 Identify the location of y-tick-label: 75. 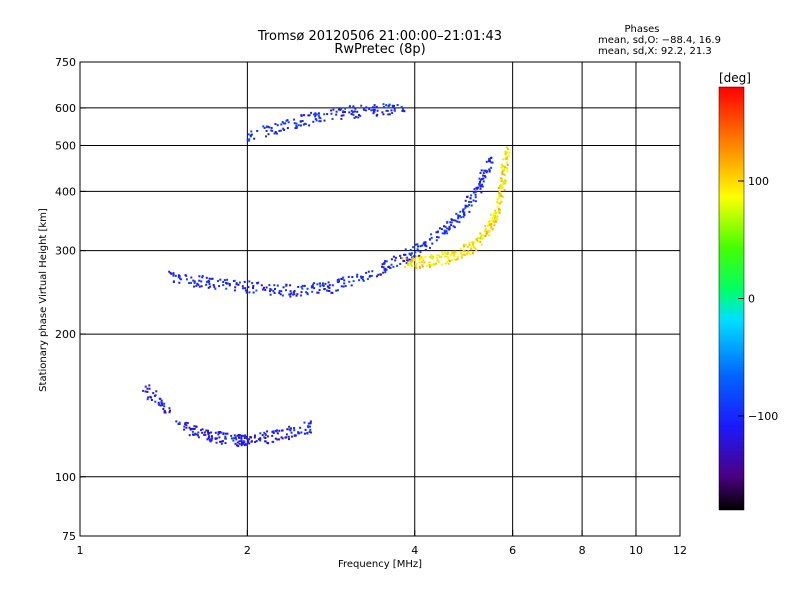
(69, 536).